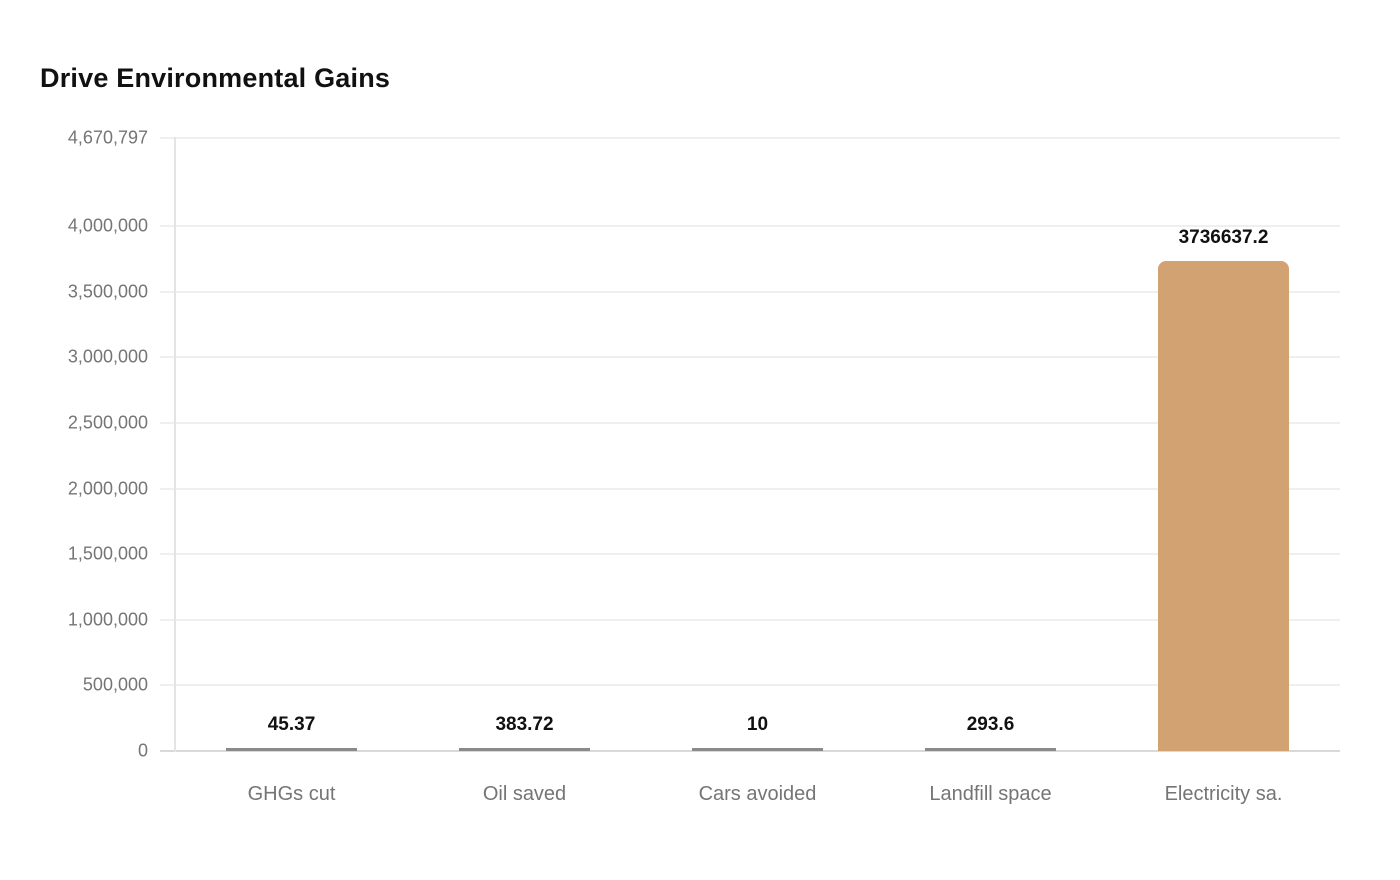 Image resolution: width=1400 pixels, height=880 pixels. Describe the element at coordinates (757, 749) in the screenshot. I see `bar-cars-avoided` at that location.